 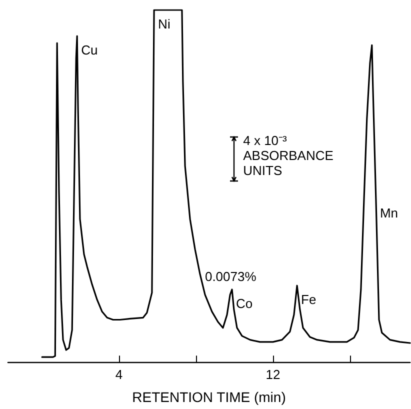 What do you see at coordinates (273, 374) in the screenshot?
I see `x-tick-label: 12` at bounding box center [273, 374].